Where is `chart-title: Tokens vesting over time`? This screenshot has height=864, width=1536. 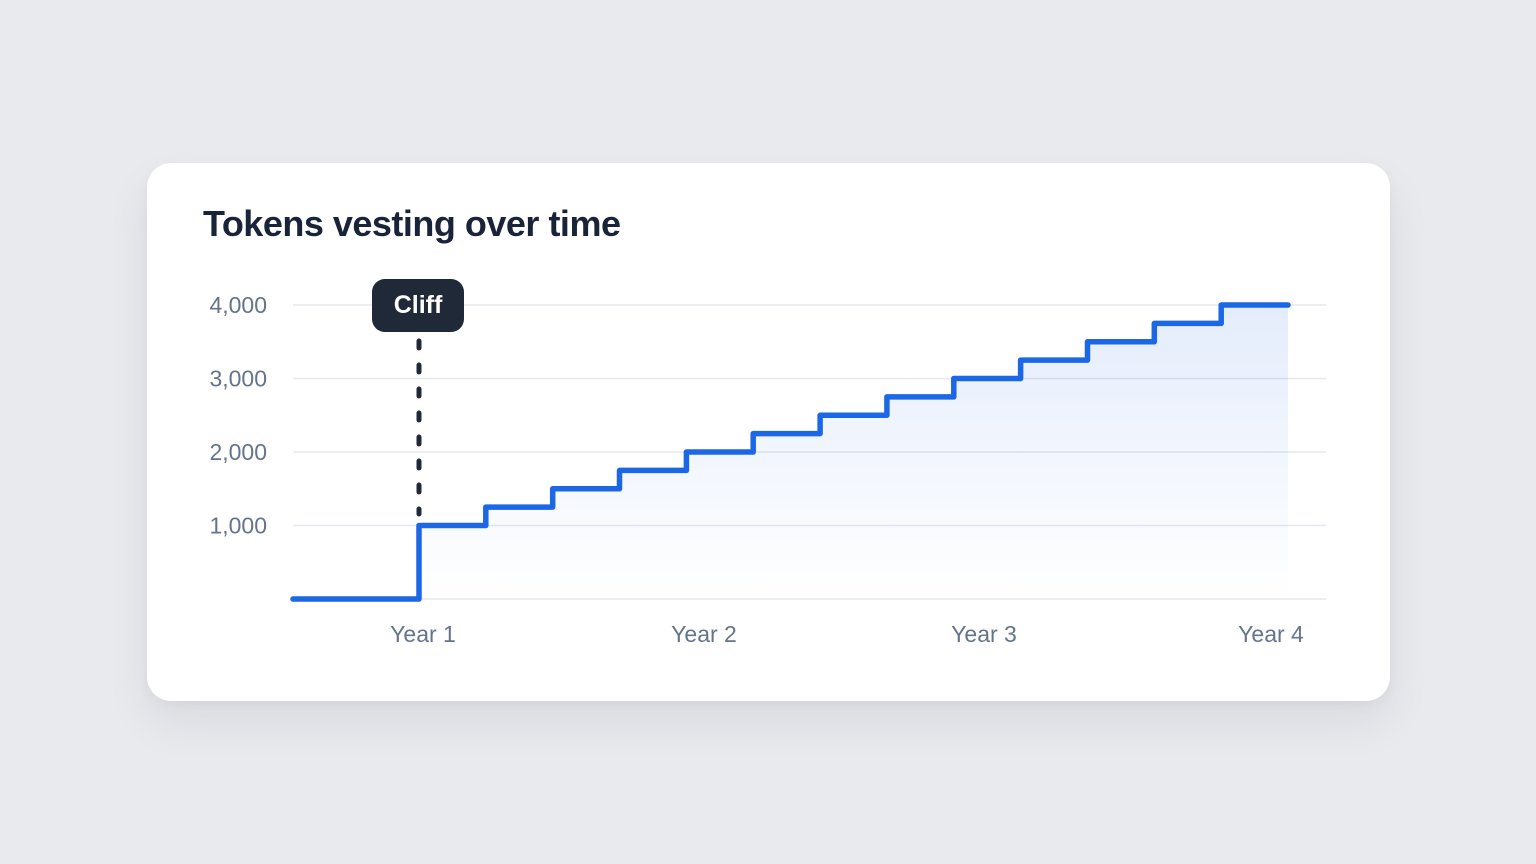 chart-title: Tokens vesting over time is located at coordinates (412, 223).